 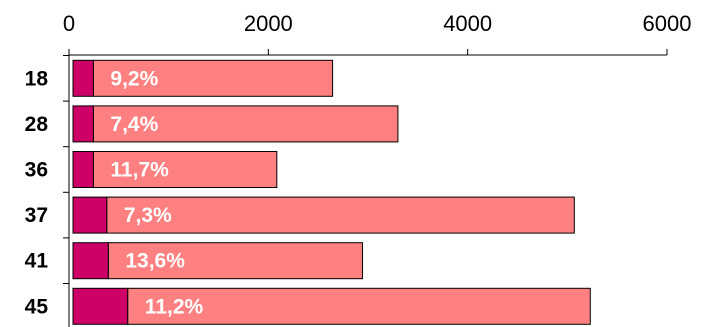 What do you see at coordinates (36, 215) in the screenshot?
I see `category-label: 37` at bounding box center [36, 215].